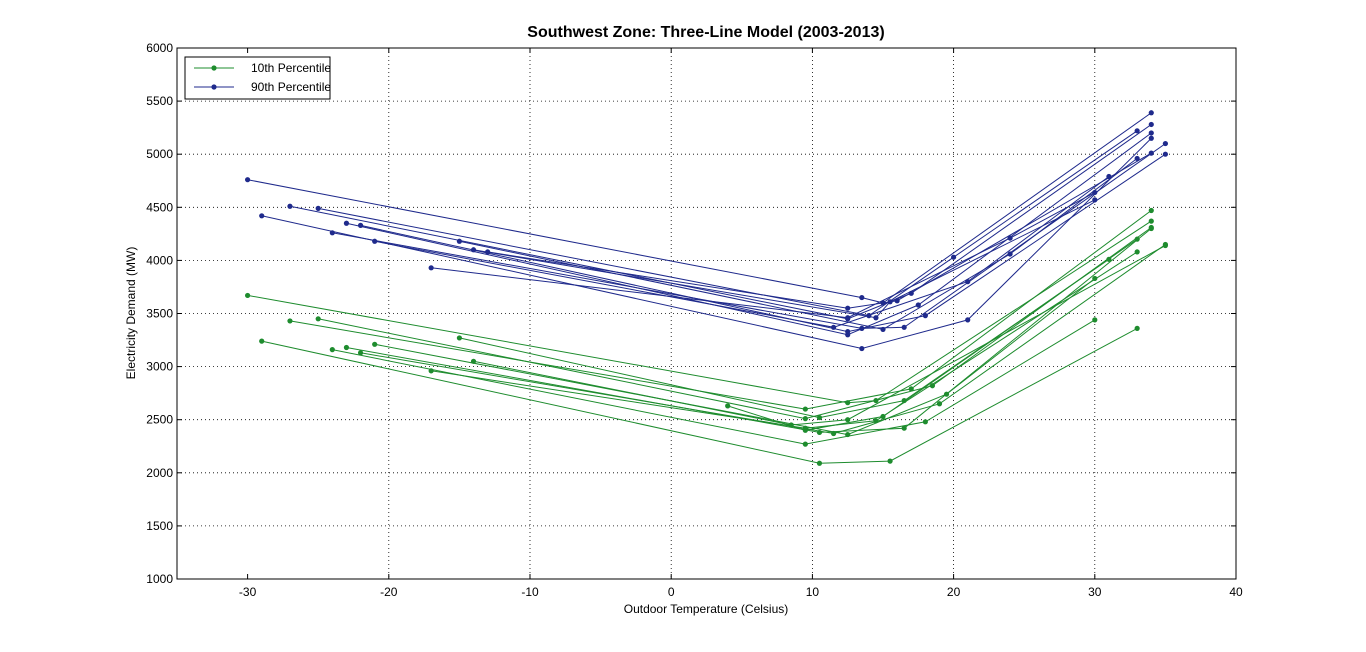  Describe the element at coordinates (257, 78) in the screenshot. I see `legend-box` at that location.